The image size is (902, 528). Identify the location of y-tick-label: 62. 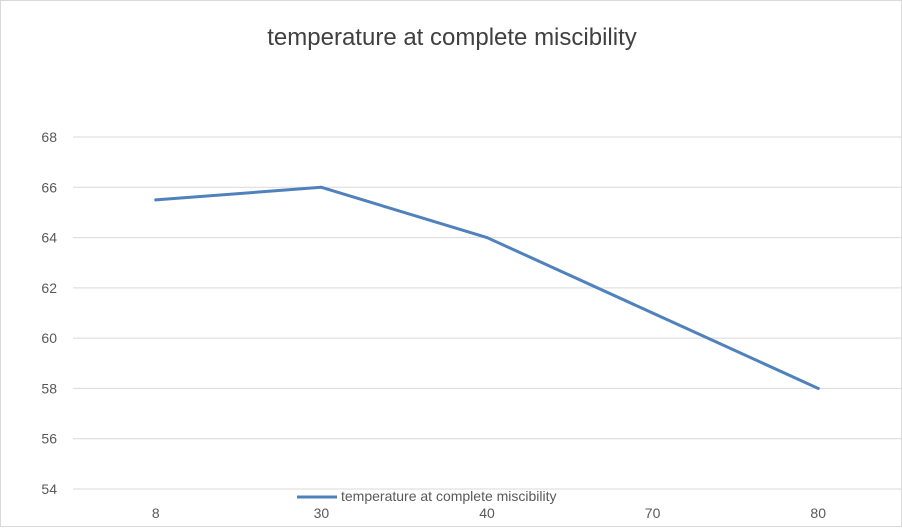
(49, 288).